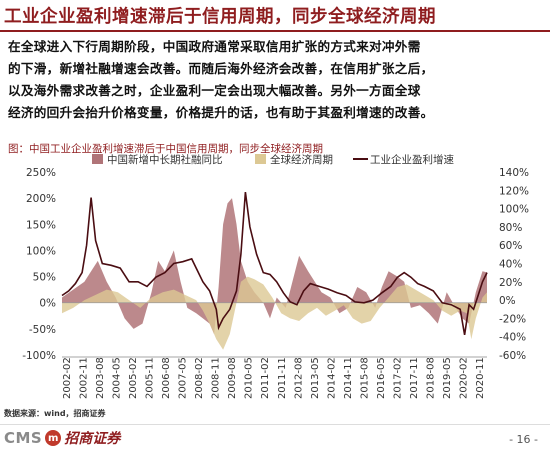 This screenshot has width=550, height=454. What do you see at coordinates (331, 378) in the screenshot?
I see `x-axis-tick-label: 2014-02` at bounding box center [331, 378].